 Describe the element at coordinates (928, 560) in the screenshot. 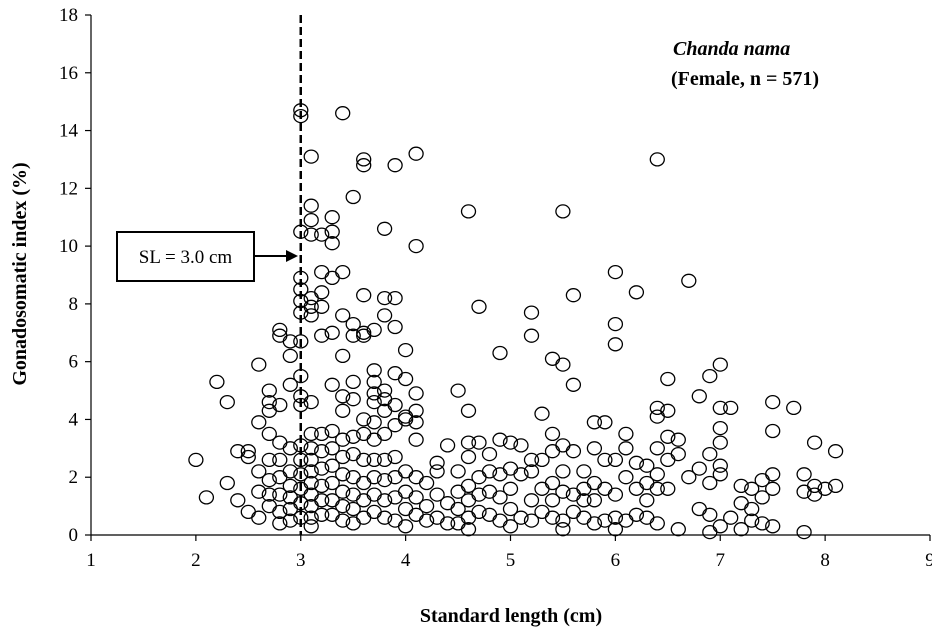

I see `x-tick-label: 9` at that location.